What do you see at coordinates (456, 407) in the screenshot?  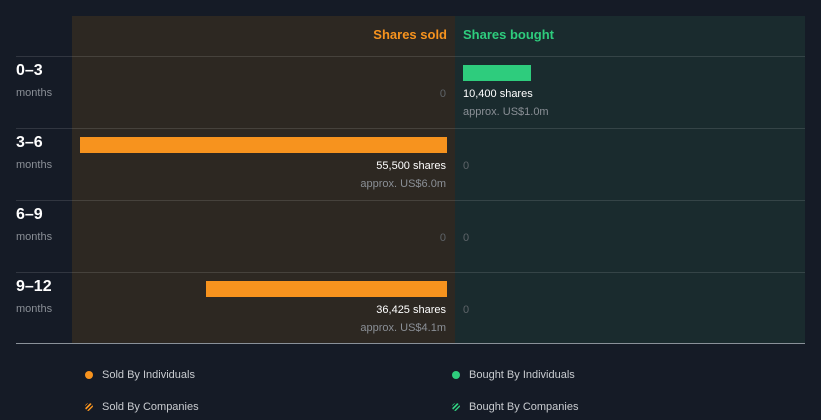 I see `green-hatched-dot-icon` at bounding box center [456, 407].